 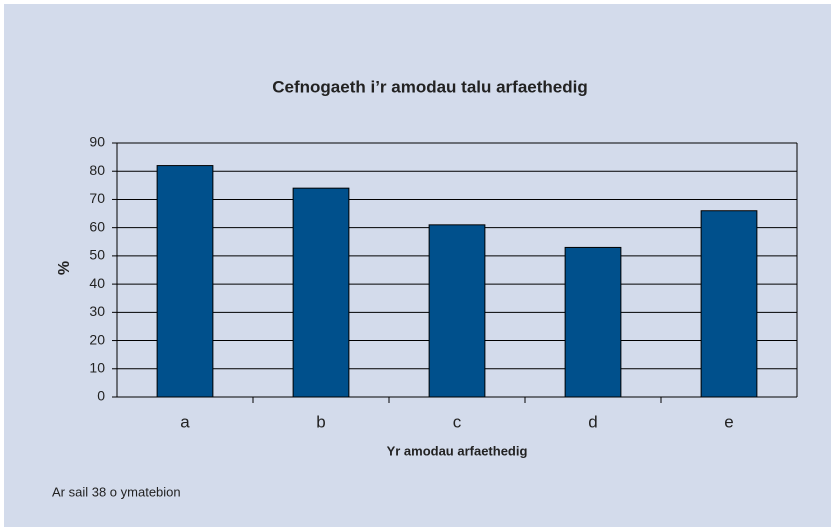 What do you see at coordinates (97, 198) in the screenshot?
I see `y-tick-label: 70` at bounding box center [97, 198].